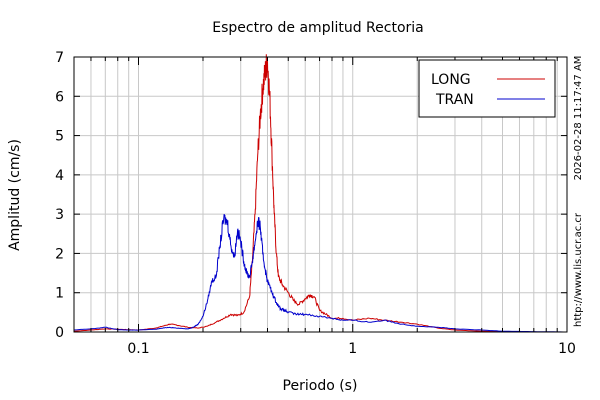  Describe the element at coordinates (59, 215) in the screenshot. I see `y-tick-label: 3` at that location.